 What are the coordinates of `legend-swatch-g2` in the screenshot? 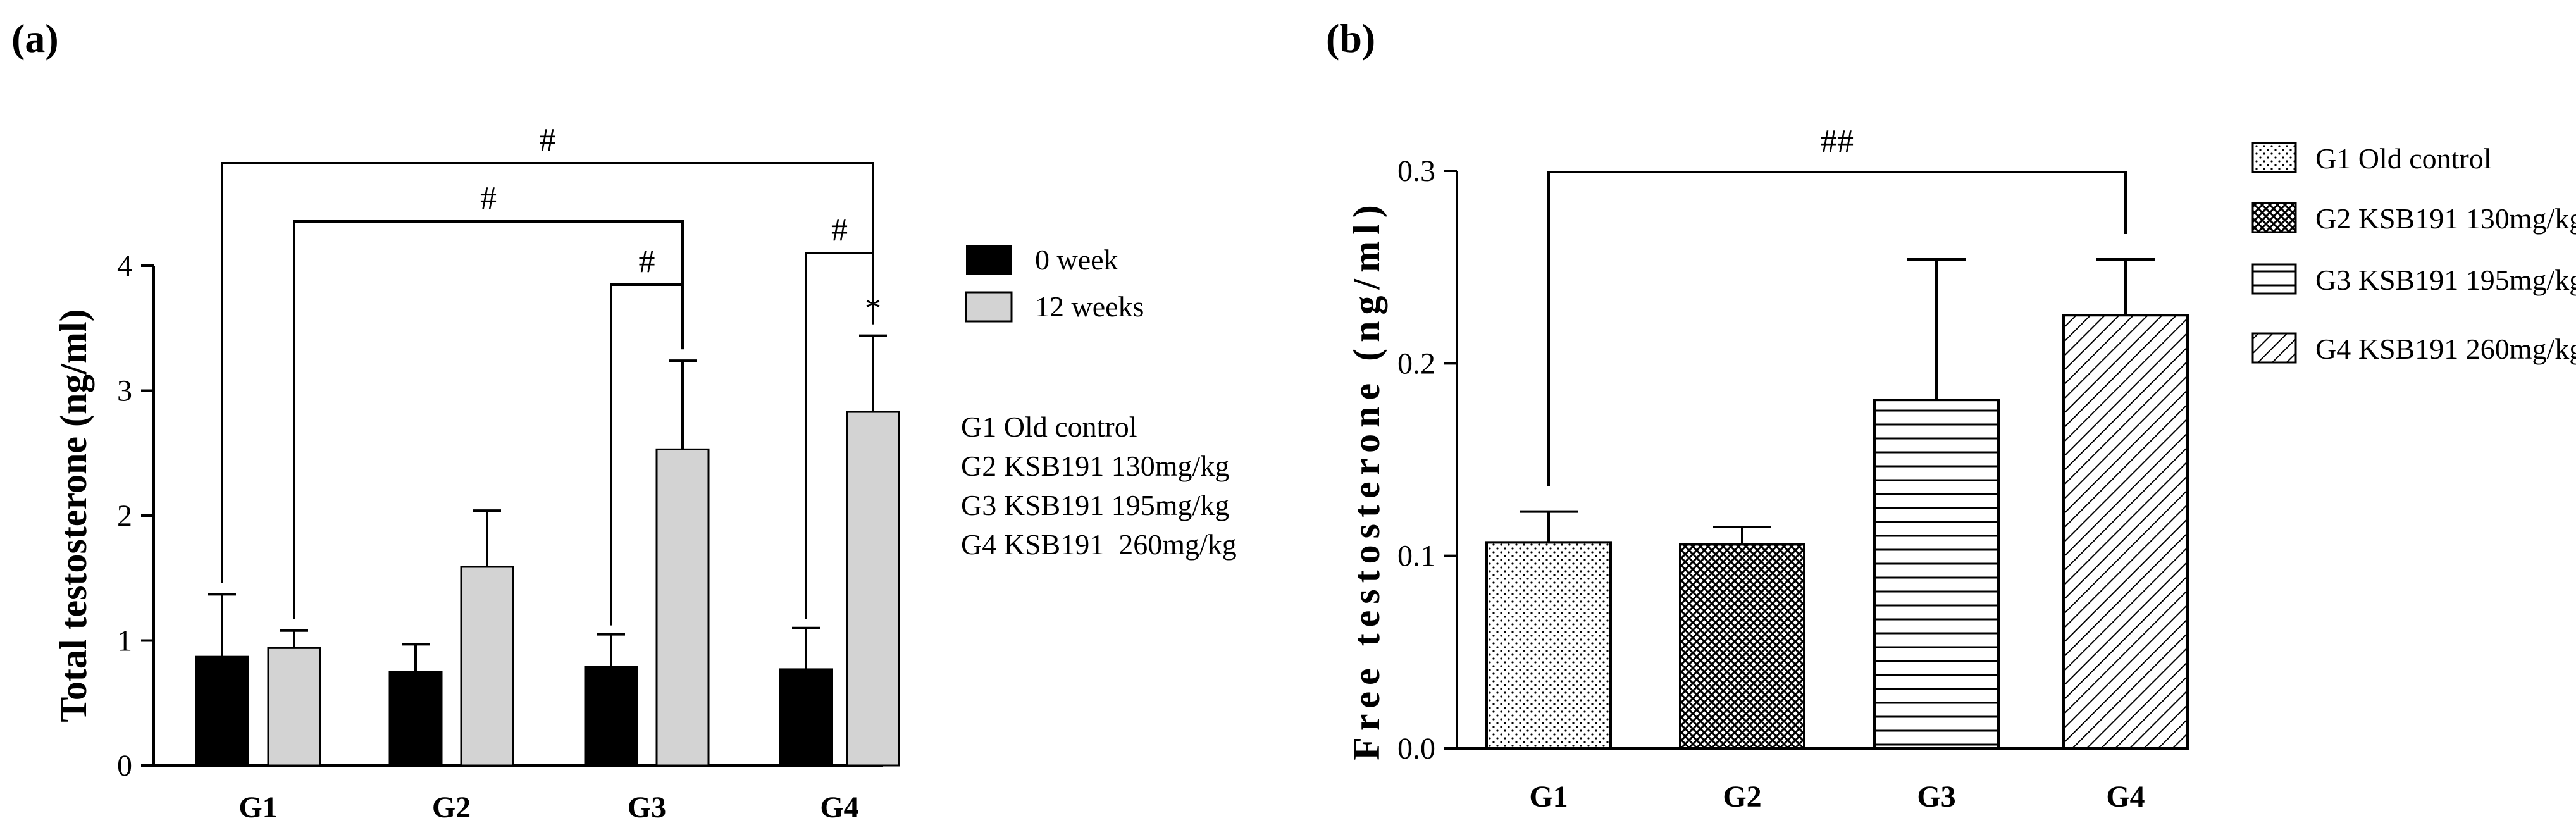 It's located at (2274, 217).